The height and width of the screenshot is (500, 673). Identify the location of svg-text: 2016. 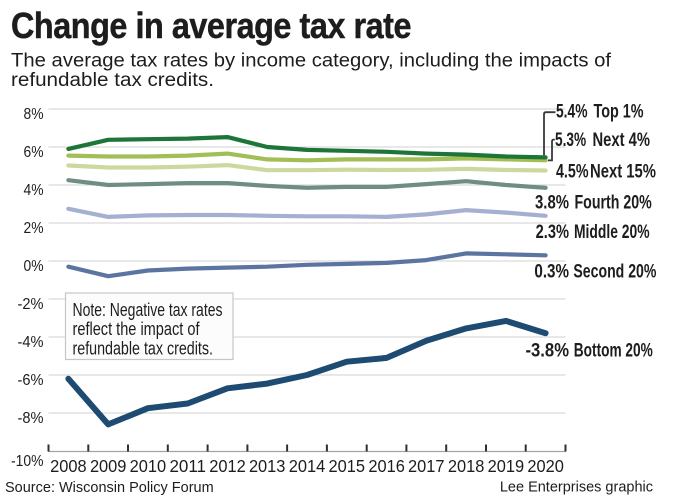
(386, 466).